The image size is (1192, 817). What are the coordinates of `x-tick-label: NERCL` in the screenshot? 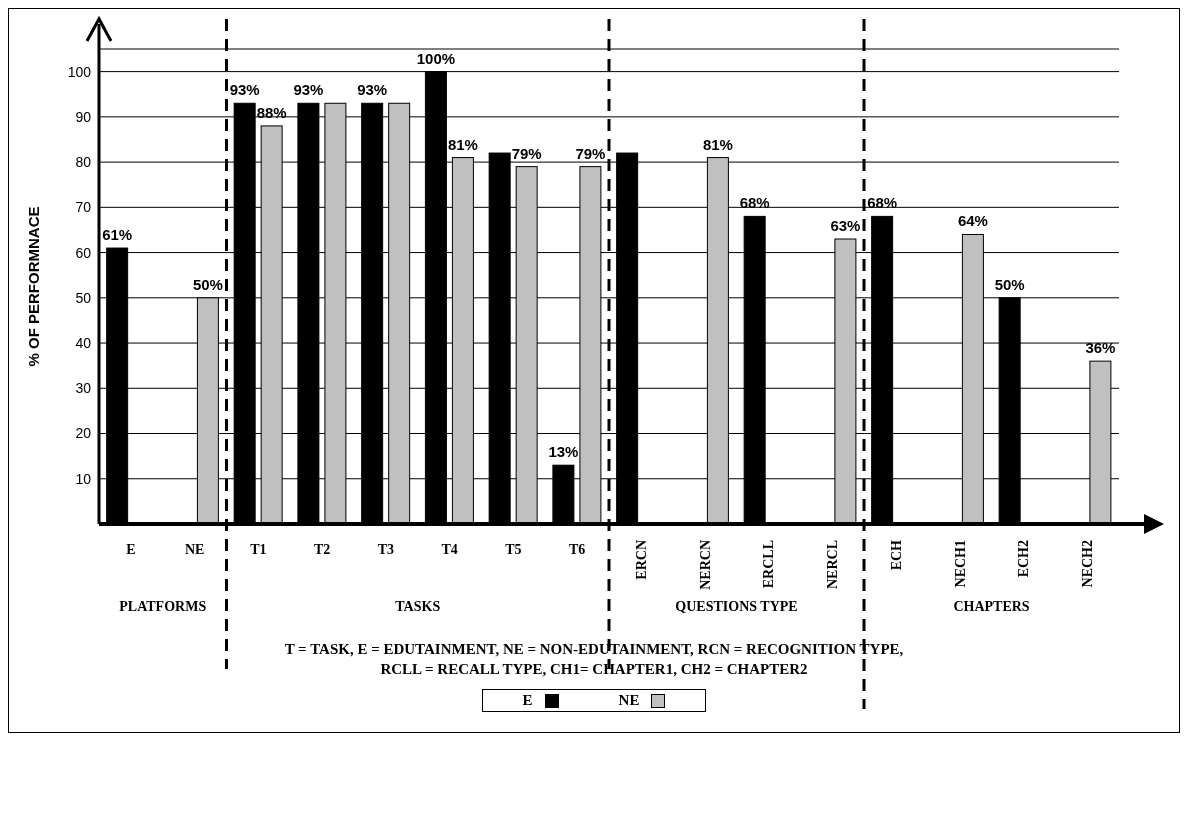 It's located at (833, 565).